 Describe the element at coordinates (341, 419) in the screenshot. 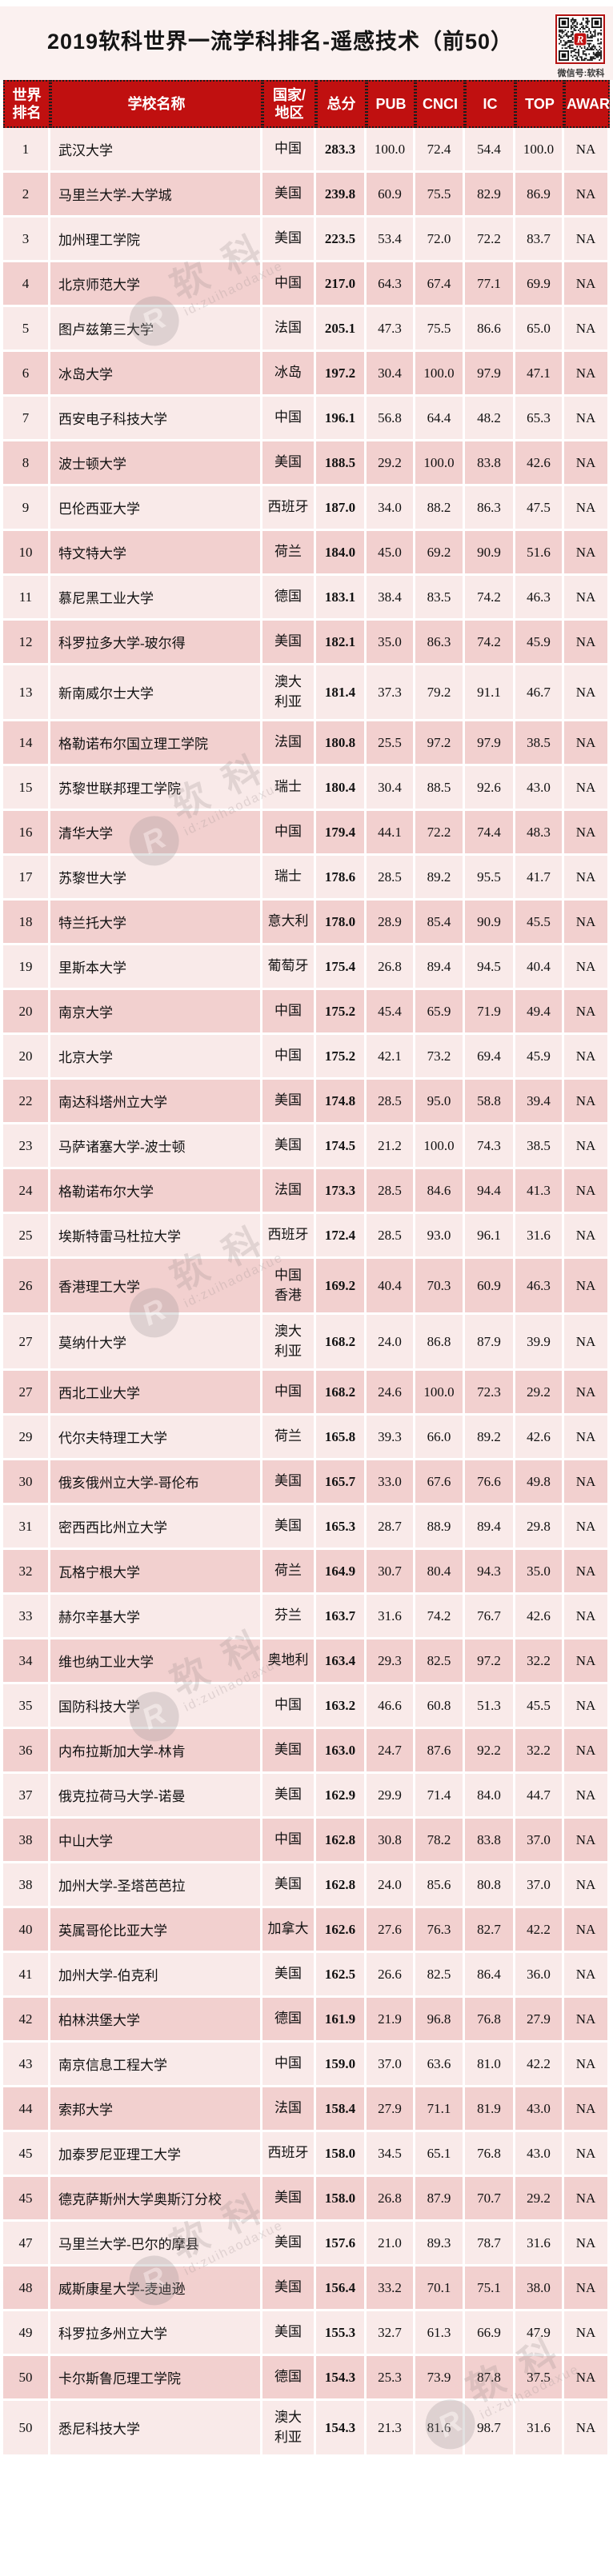

I see `cell-total: 196.1` at that location.